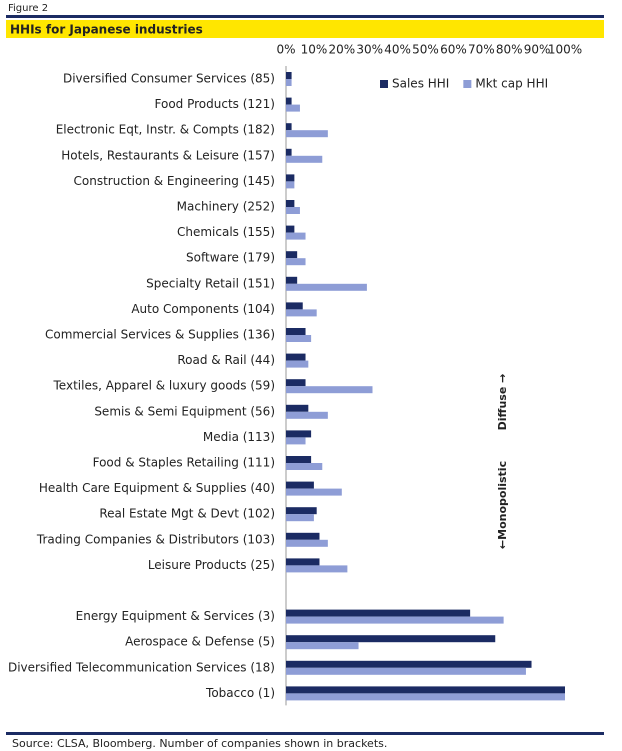 Image resolution: width=622 pixels, height=751 pixels. What do you see at coordinates (537, 50) in the screenshot?
I see `x-tick-label: 90%` at bounding box center [537, 50].